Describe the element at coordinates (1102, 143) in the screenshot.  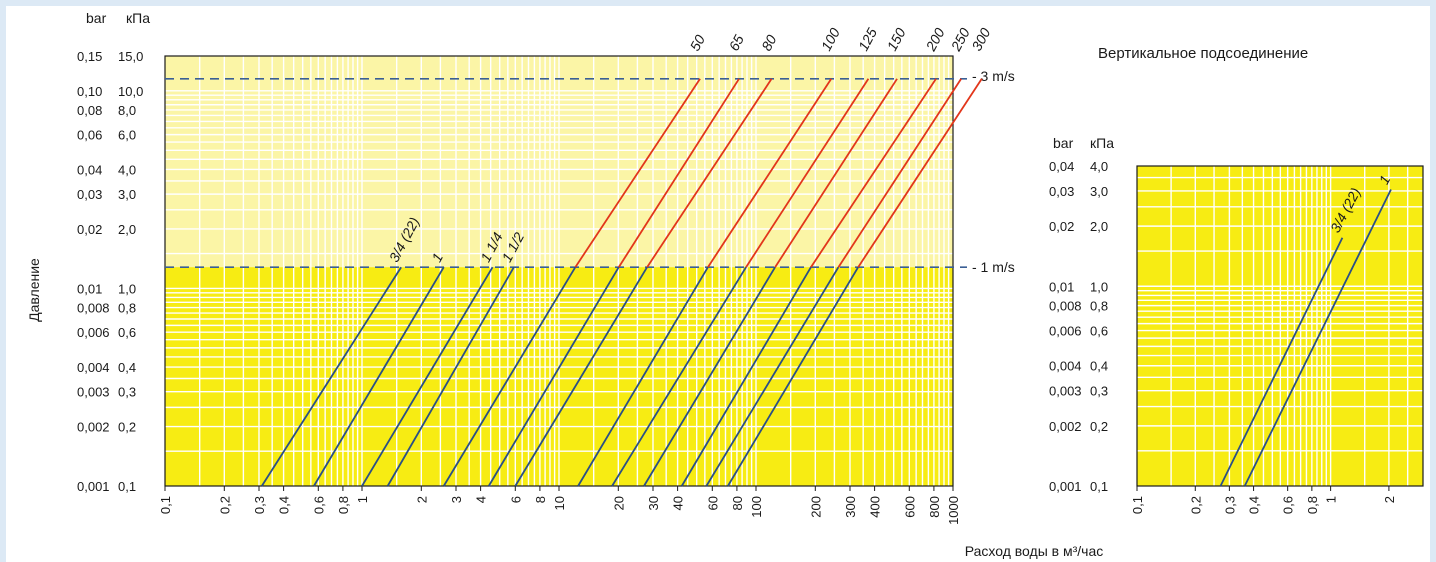
I see `unit-kpa-label-2: кПа` at that location.